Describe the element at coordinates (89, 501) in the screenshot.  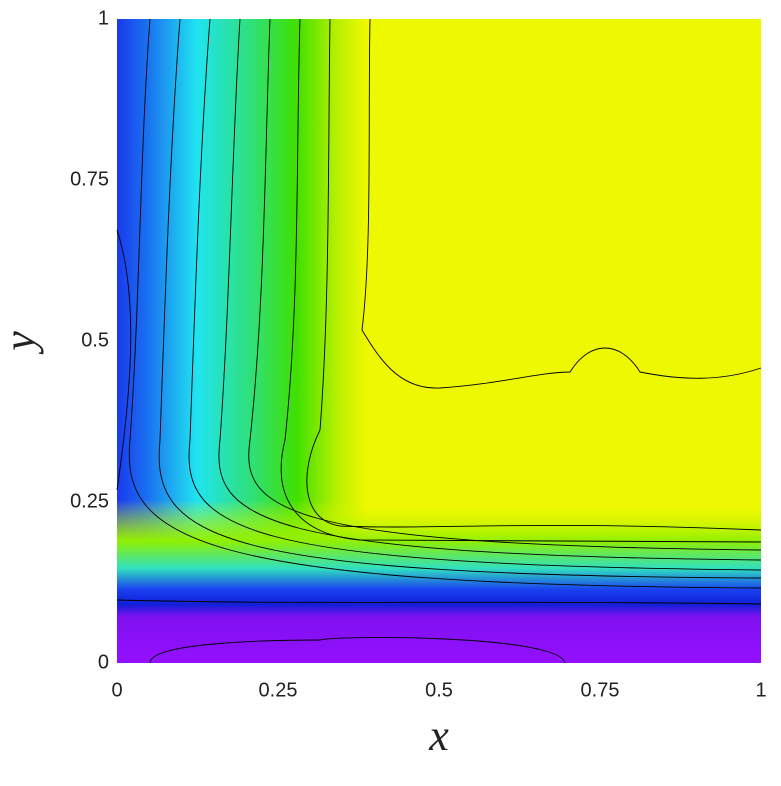
I see `y-tick-label: 0.25` at that location.